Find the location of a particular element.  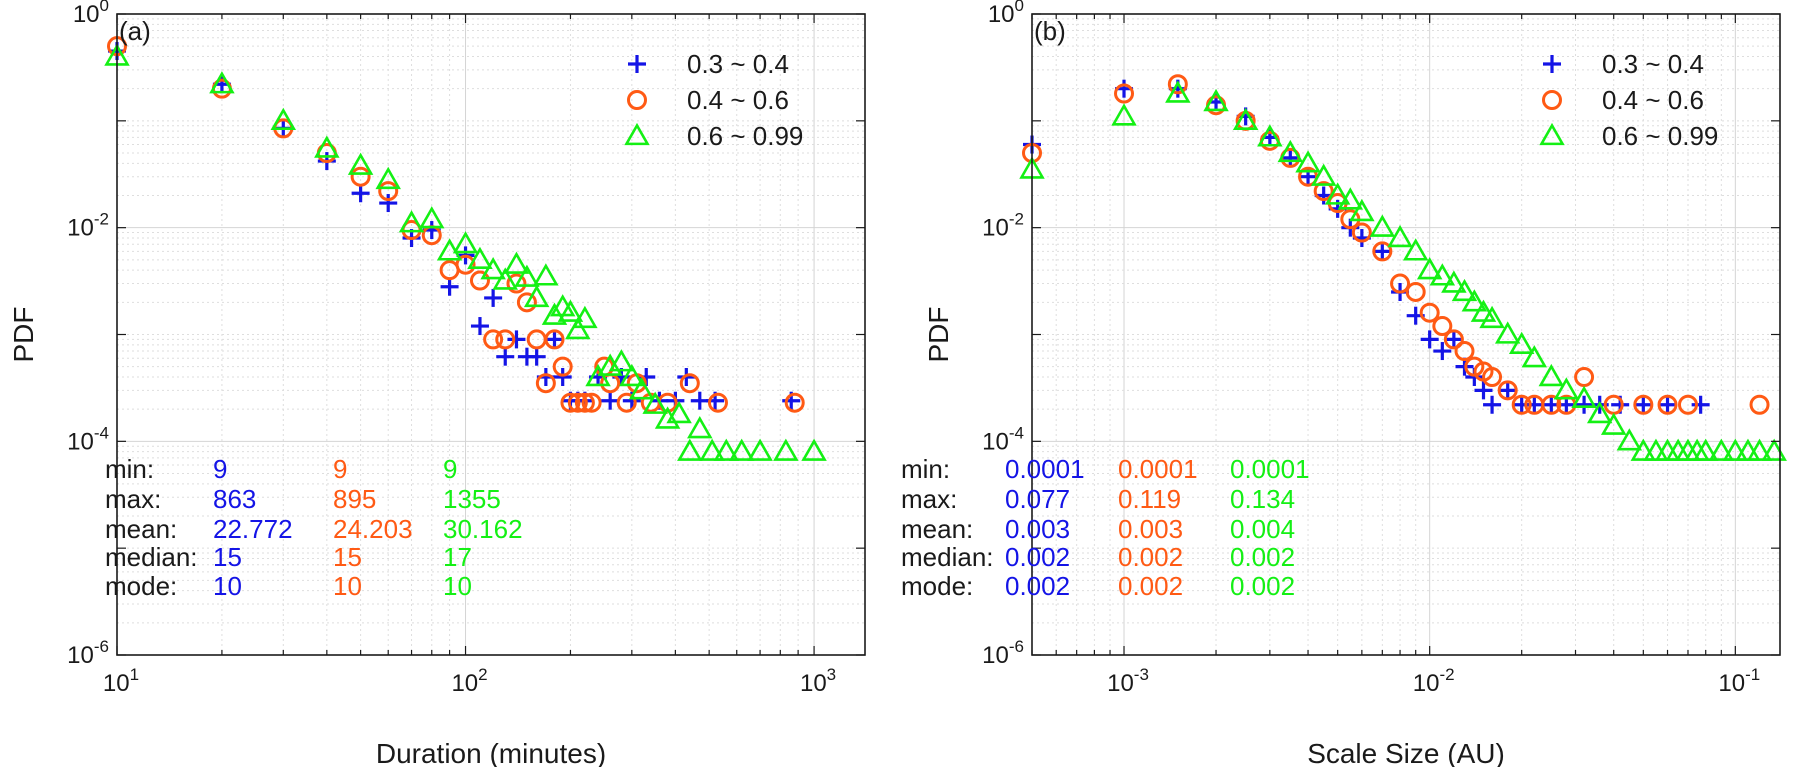

x-tick-label: 10¹ is located at coordinates (121, 681).